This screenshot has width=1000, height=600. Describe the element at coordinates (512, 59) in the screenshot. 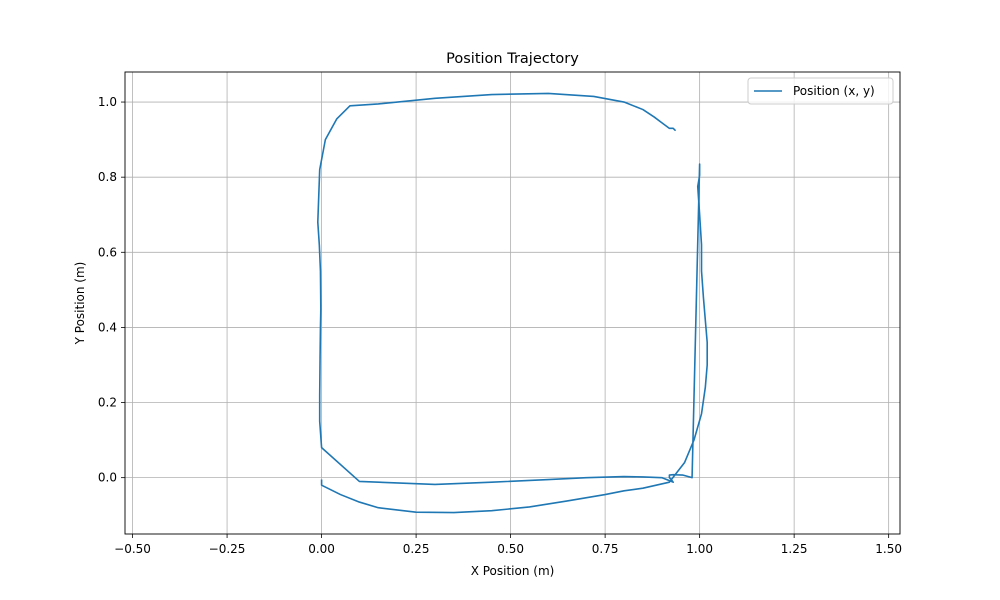

I see `chart-title: Position Trajectory` at that location.